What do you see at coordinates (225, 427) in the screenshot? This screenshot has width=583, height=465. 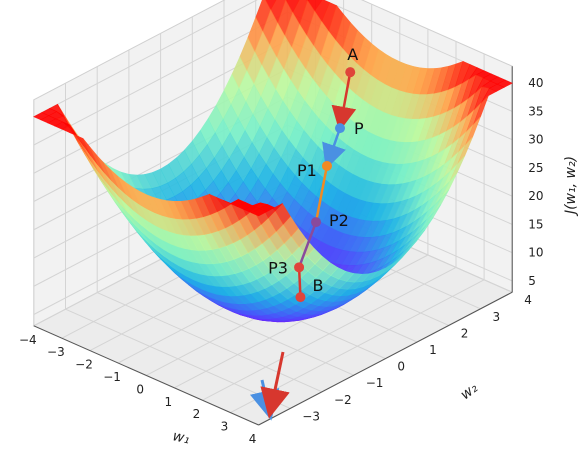 I see `x-tick-label: 3` at bounding box center [225, 427].